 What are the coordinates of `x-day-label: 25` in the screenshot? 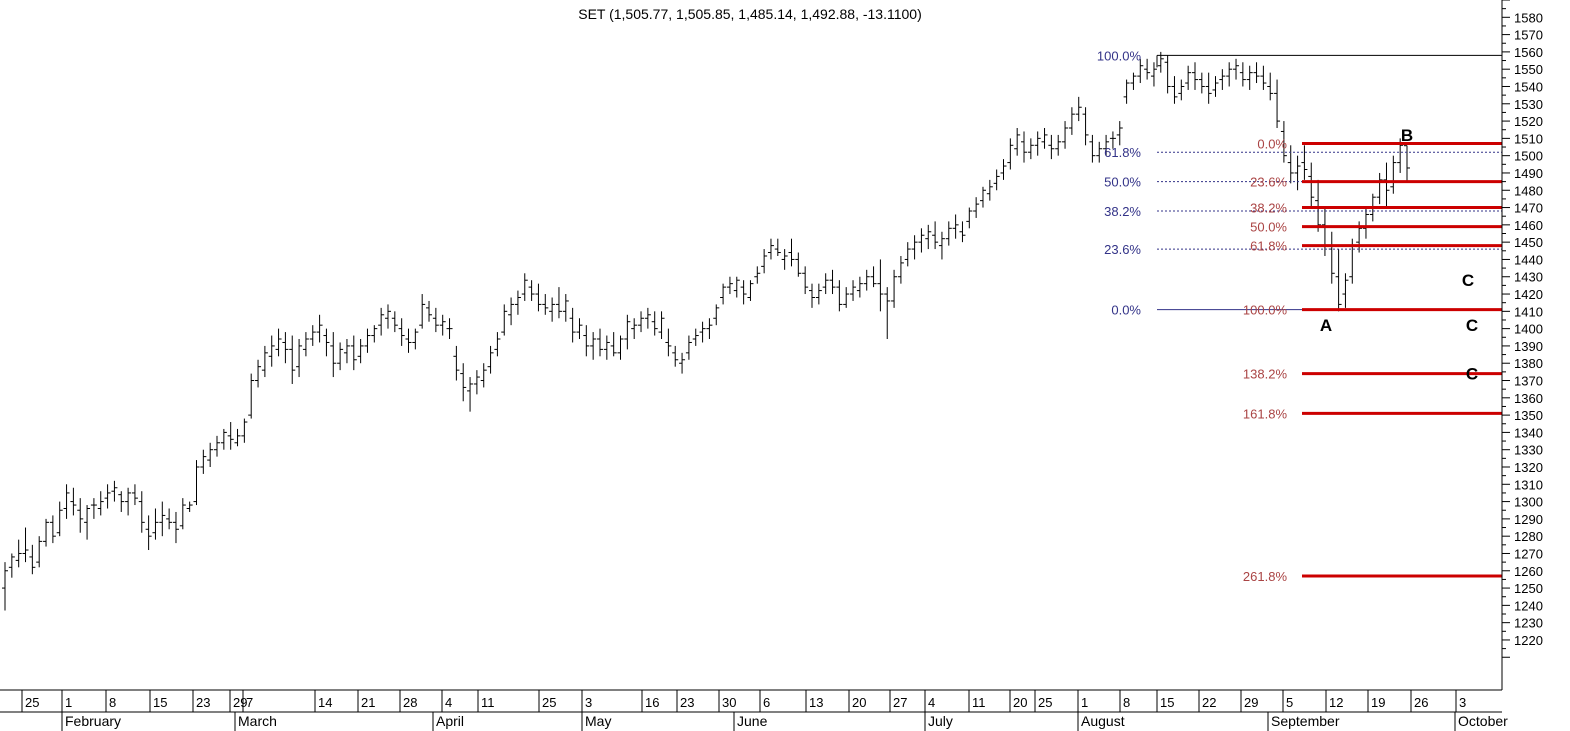 It's located at (1045, 702).